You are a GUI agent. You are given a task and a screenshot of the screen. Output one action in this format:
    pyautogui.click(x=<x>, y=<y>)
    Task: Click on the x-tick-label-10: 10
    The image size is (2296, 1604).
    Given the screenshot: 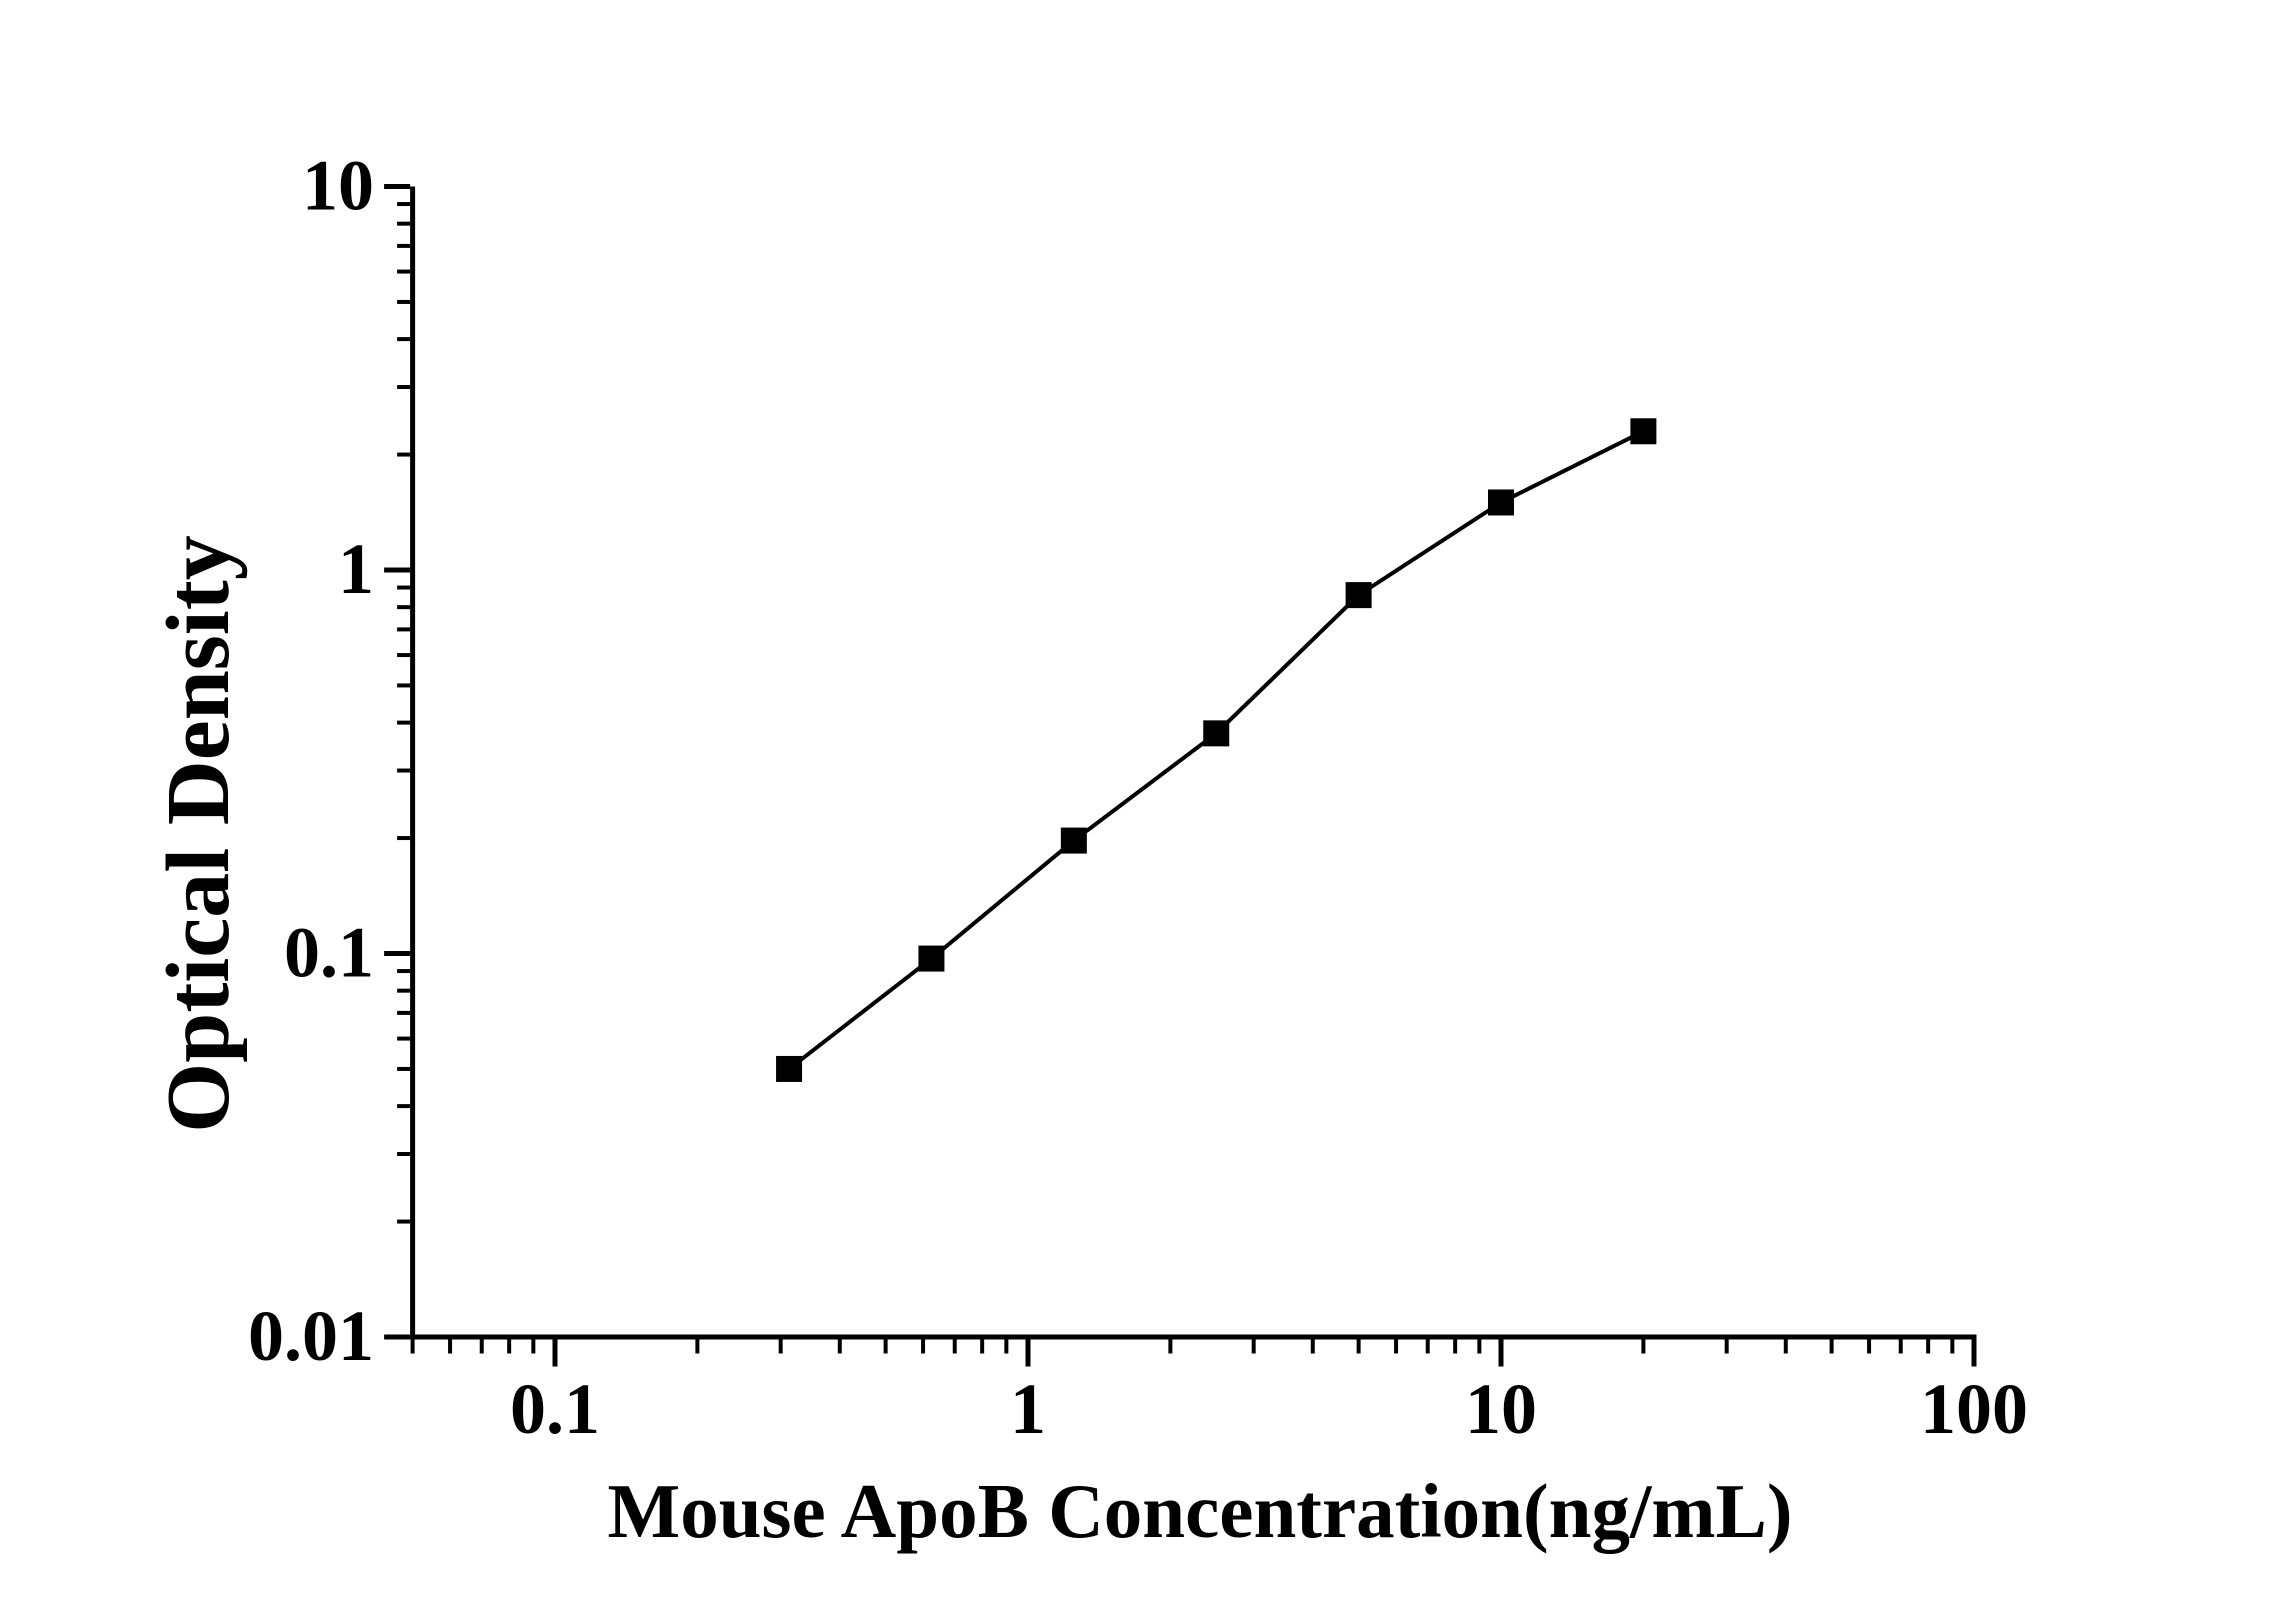 What is the action you would take?
    pyautogui.click(x=1501, y=1409)
    